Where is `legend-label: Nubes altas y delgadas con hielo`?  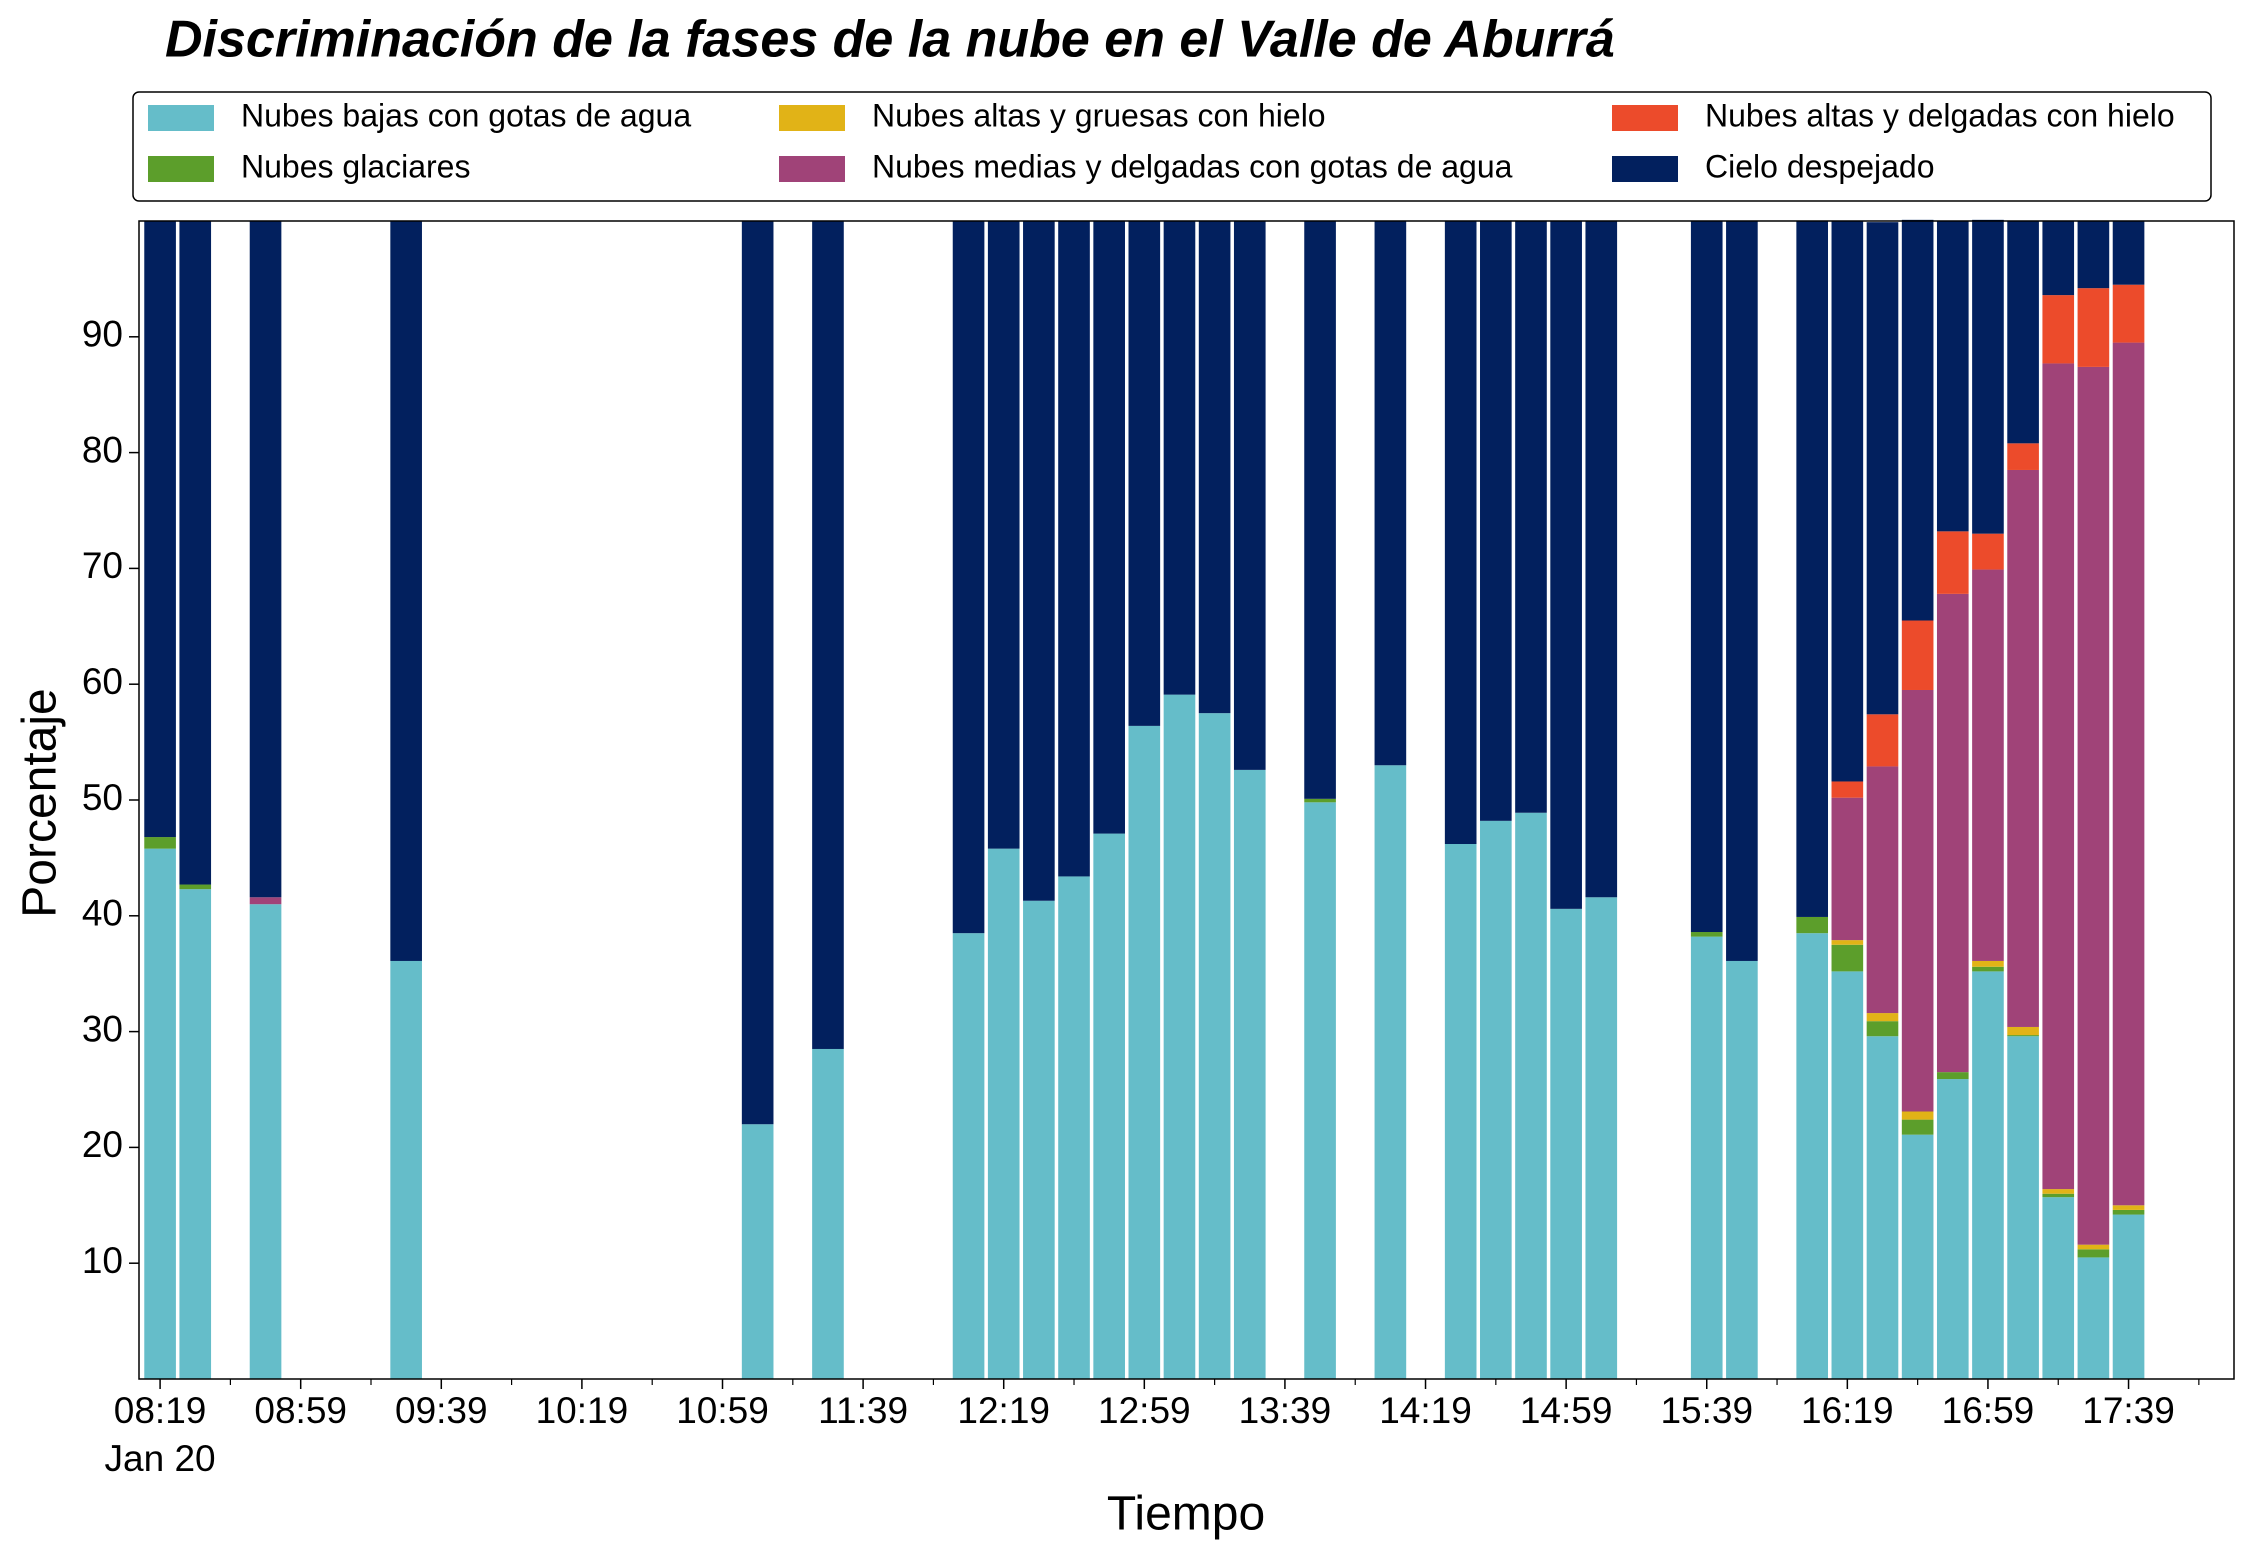
legend-label: Nubes altas y delgadas con hielo is located at coordinates (1940, 115).